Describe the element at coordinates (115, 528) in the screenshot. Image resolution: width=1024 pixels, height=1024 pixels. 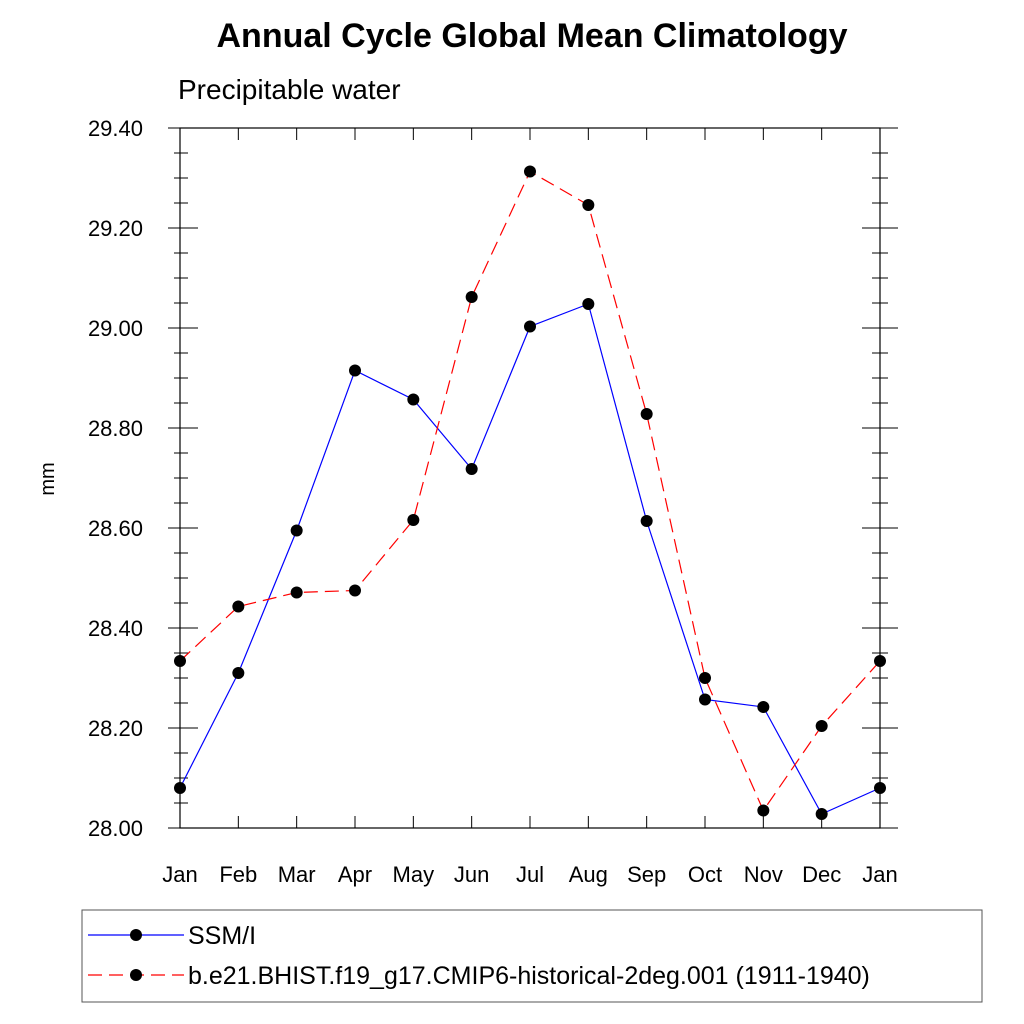
I see `y-tick-label: 28.60` at that location.